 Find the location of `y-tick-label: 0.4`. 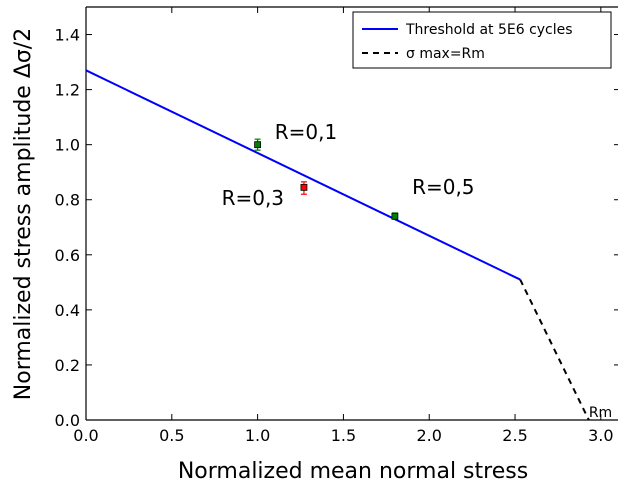

y-tick-label: 0.4 is located at coordinates (67, 310).